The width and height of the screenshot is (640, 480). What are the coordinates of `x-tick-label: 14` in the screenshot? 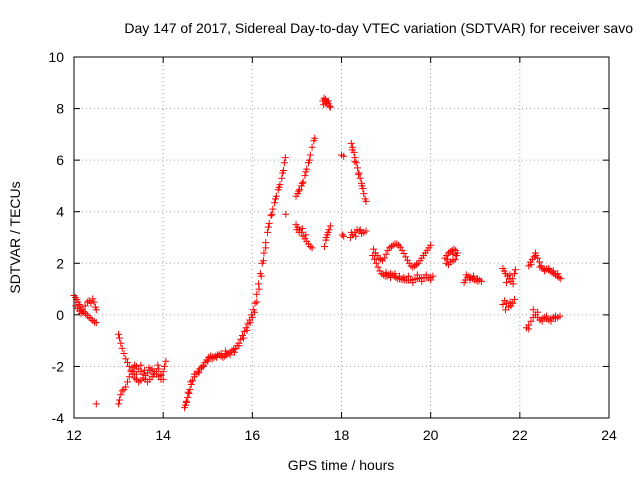 It's located at (163, 435).